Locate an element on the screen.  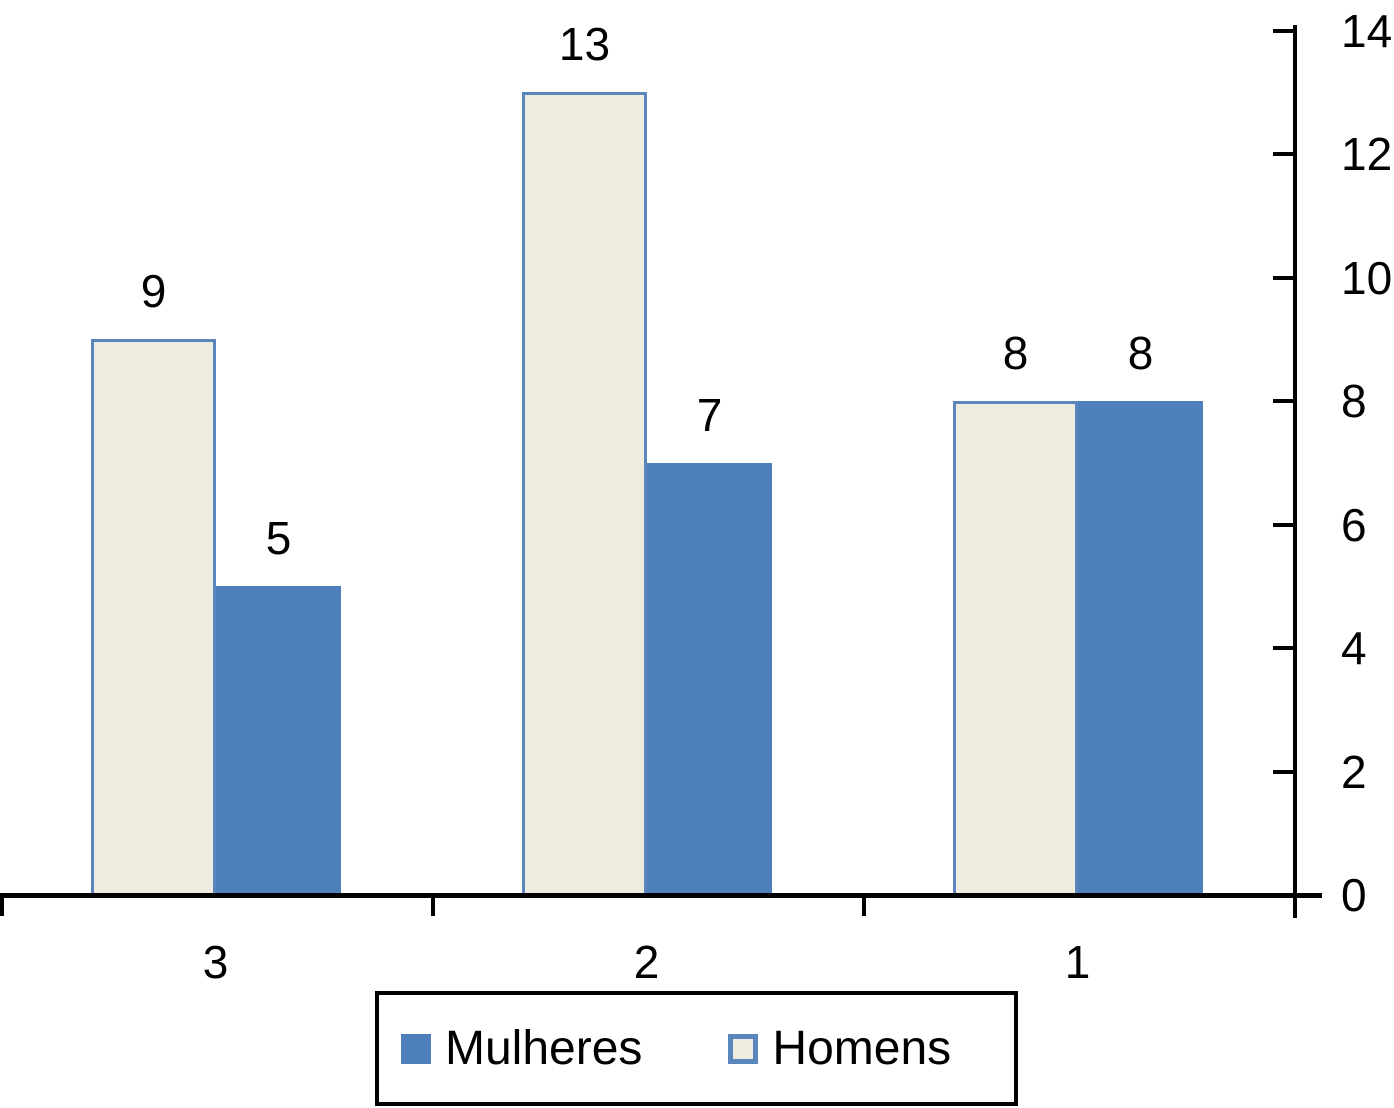
x-category-label: 1 is located at coordinates (1077, 962).